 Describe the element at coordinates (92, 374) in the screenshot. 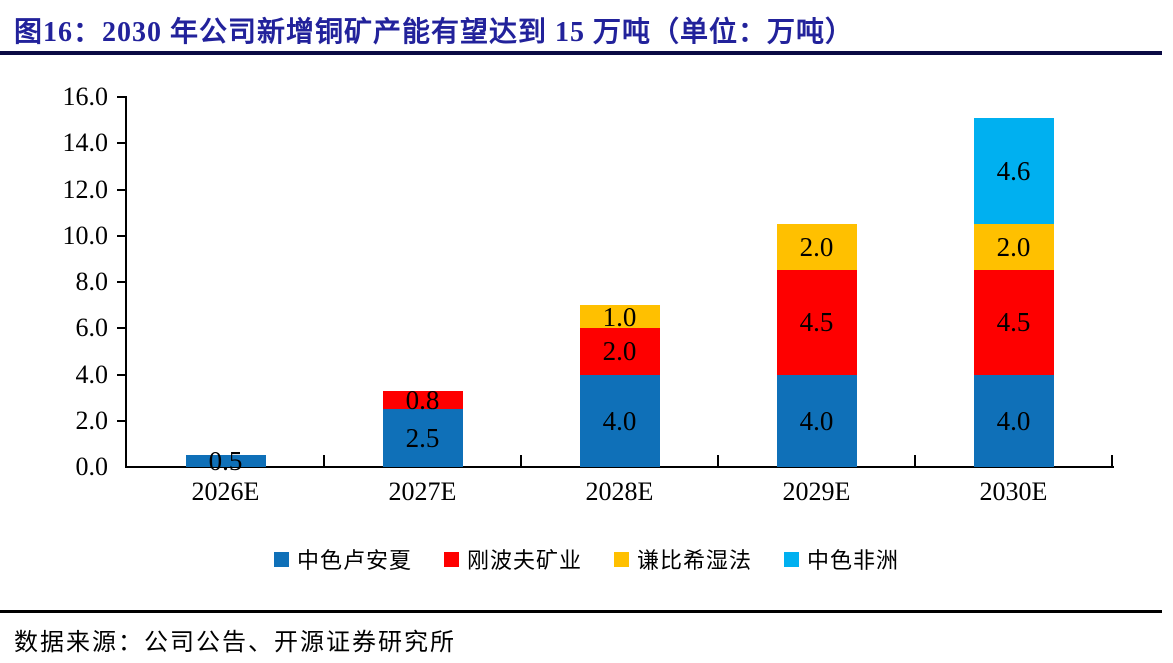

I see `y-axis-tick-label: 4.0` at that location.